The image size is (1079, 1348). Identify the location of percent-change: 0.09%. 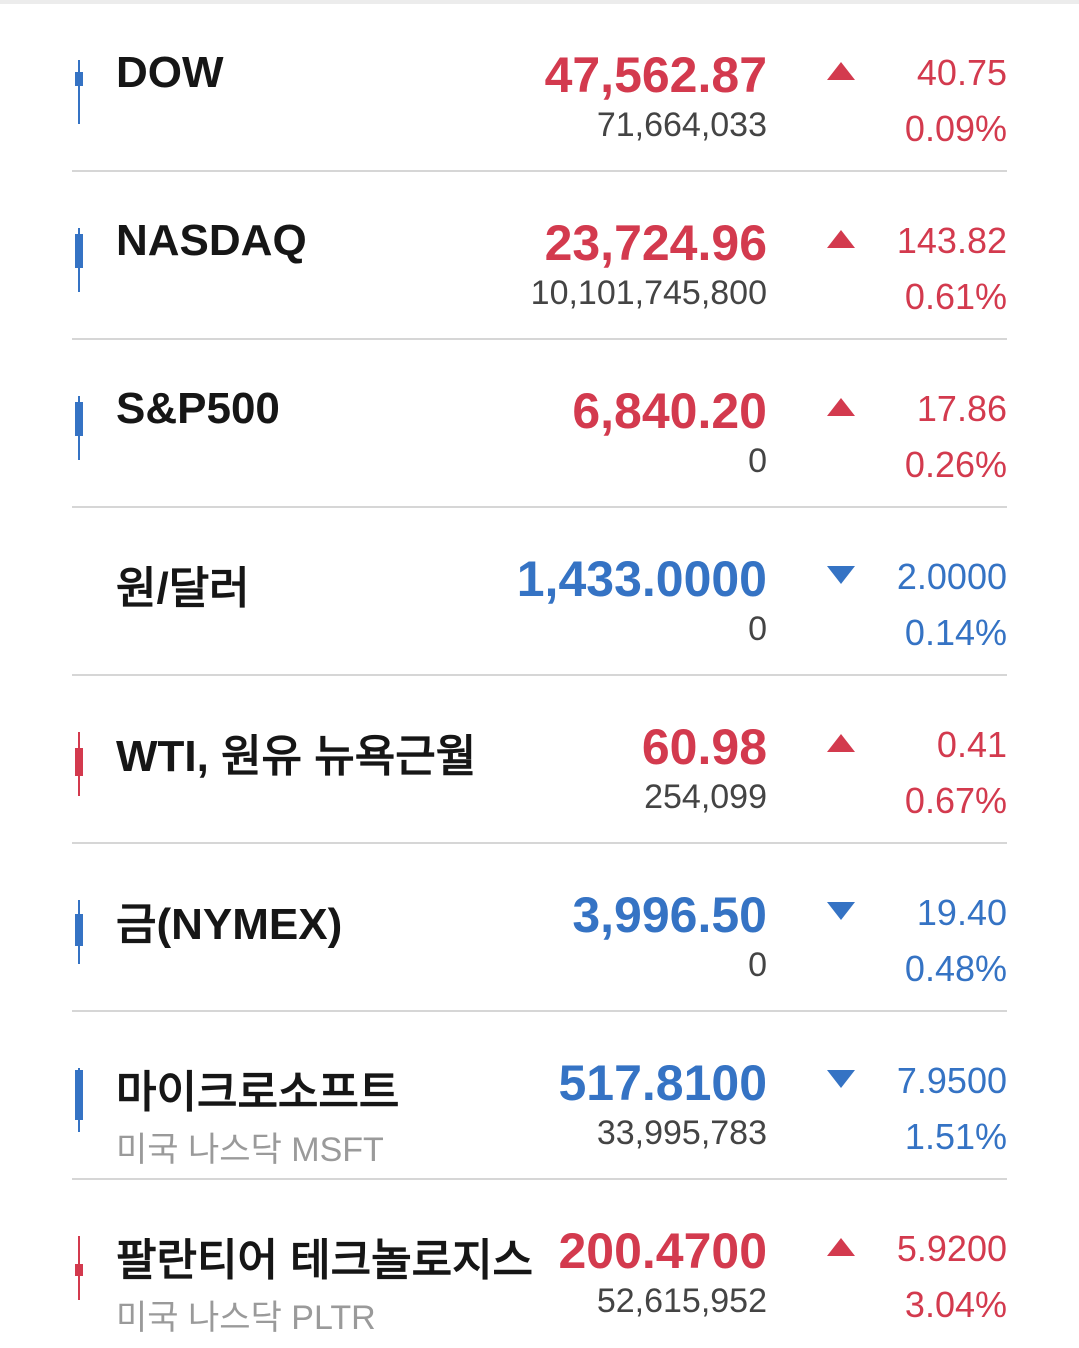
(955, 128).